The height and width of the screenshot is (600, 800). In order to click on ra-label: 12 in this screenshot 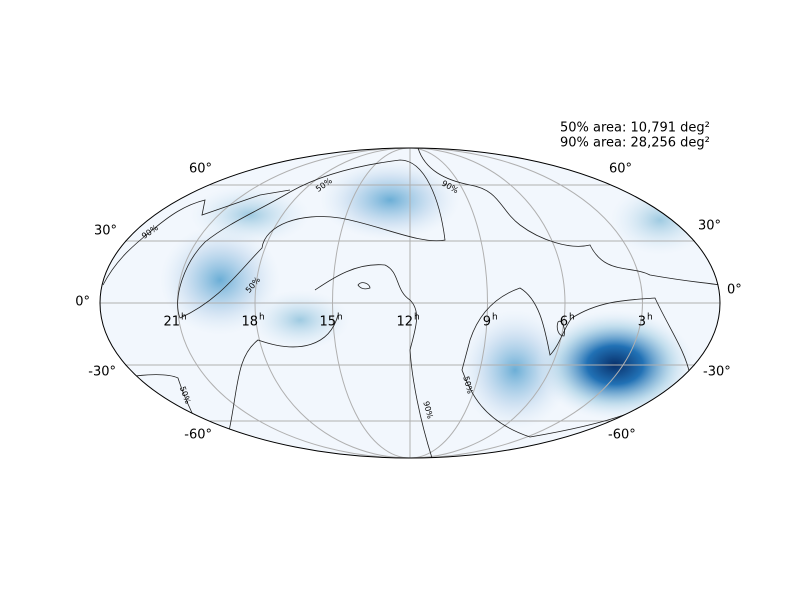, I will do `click(404, 322)`.